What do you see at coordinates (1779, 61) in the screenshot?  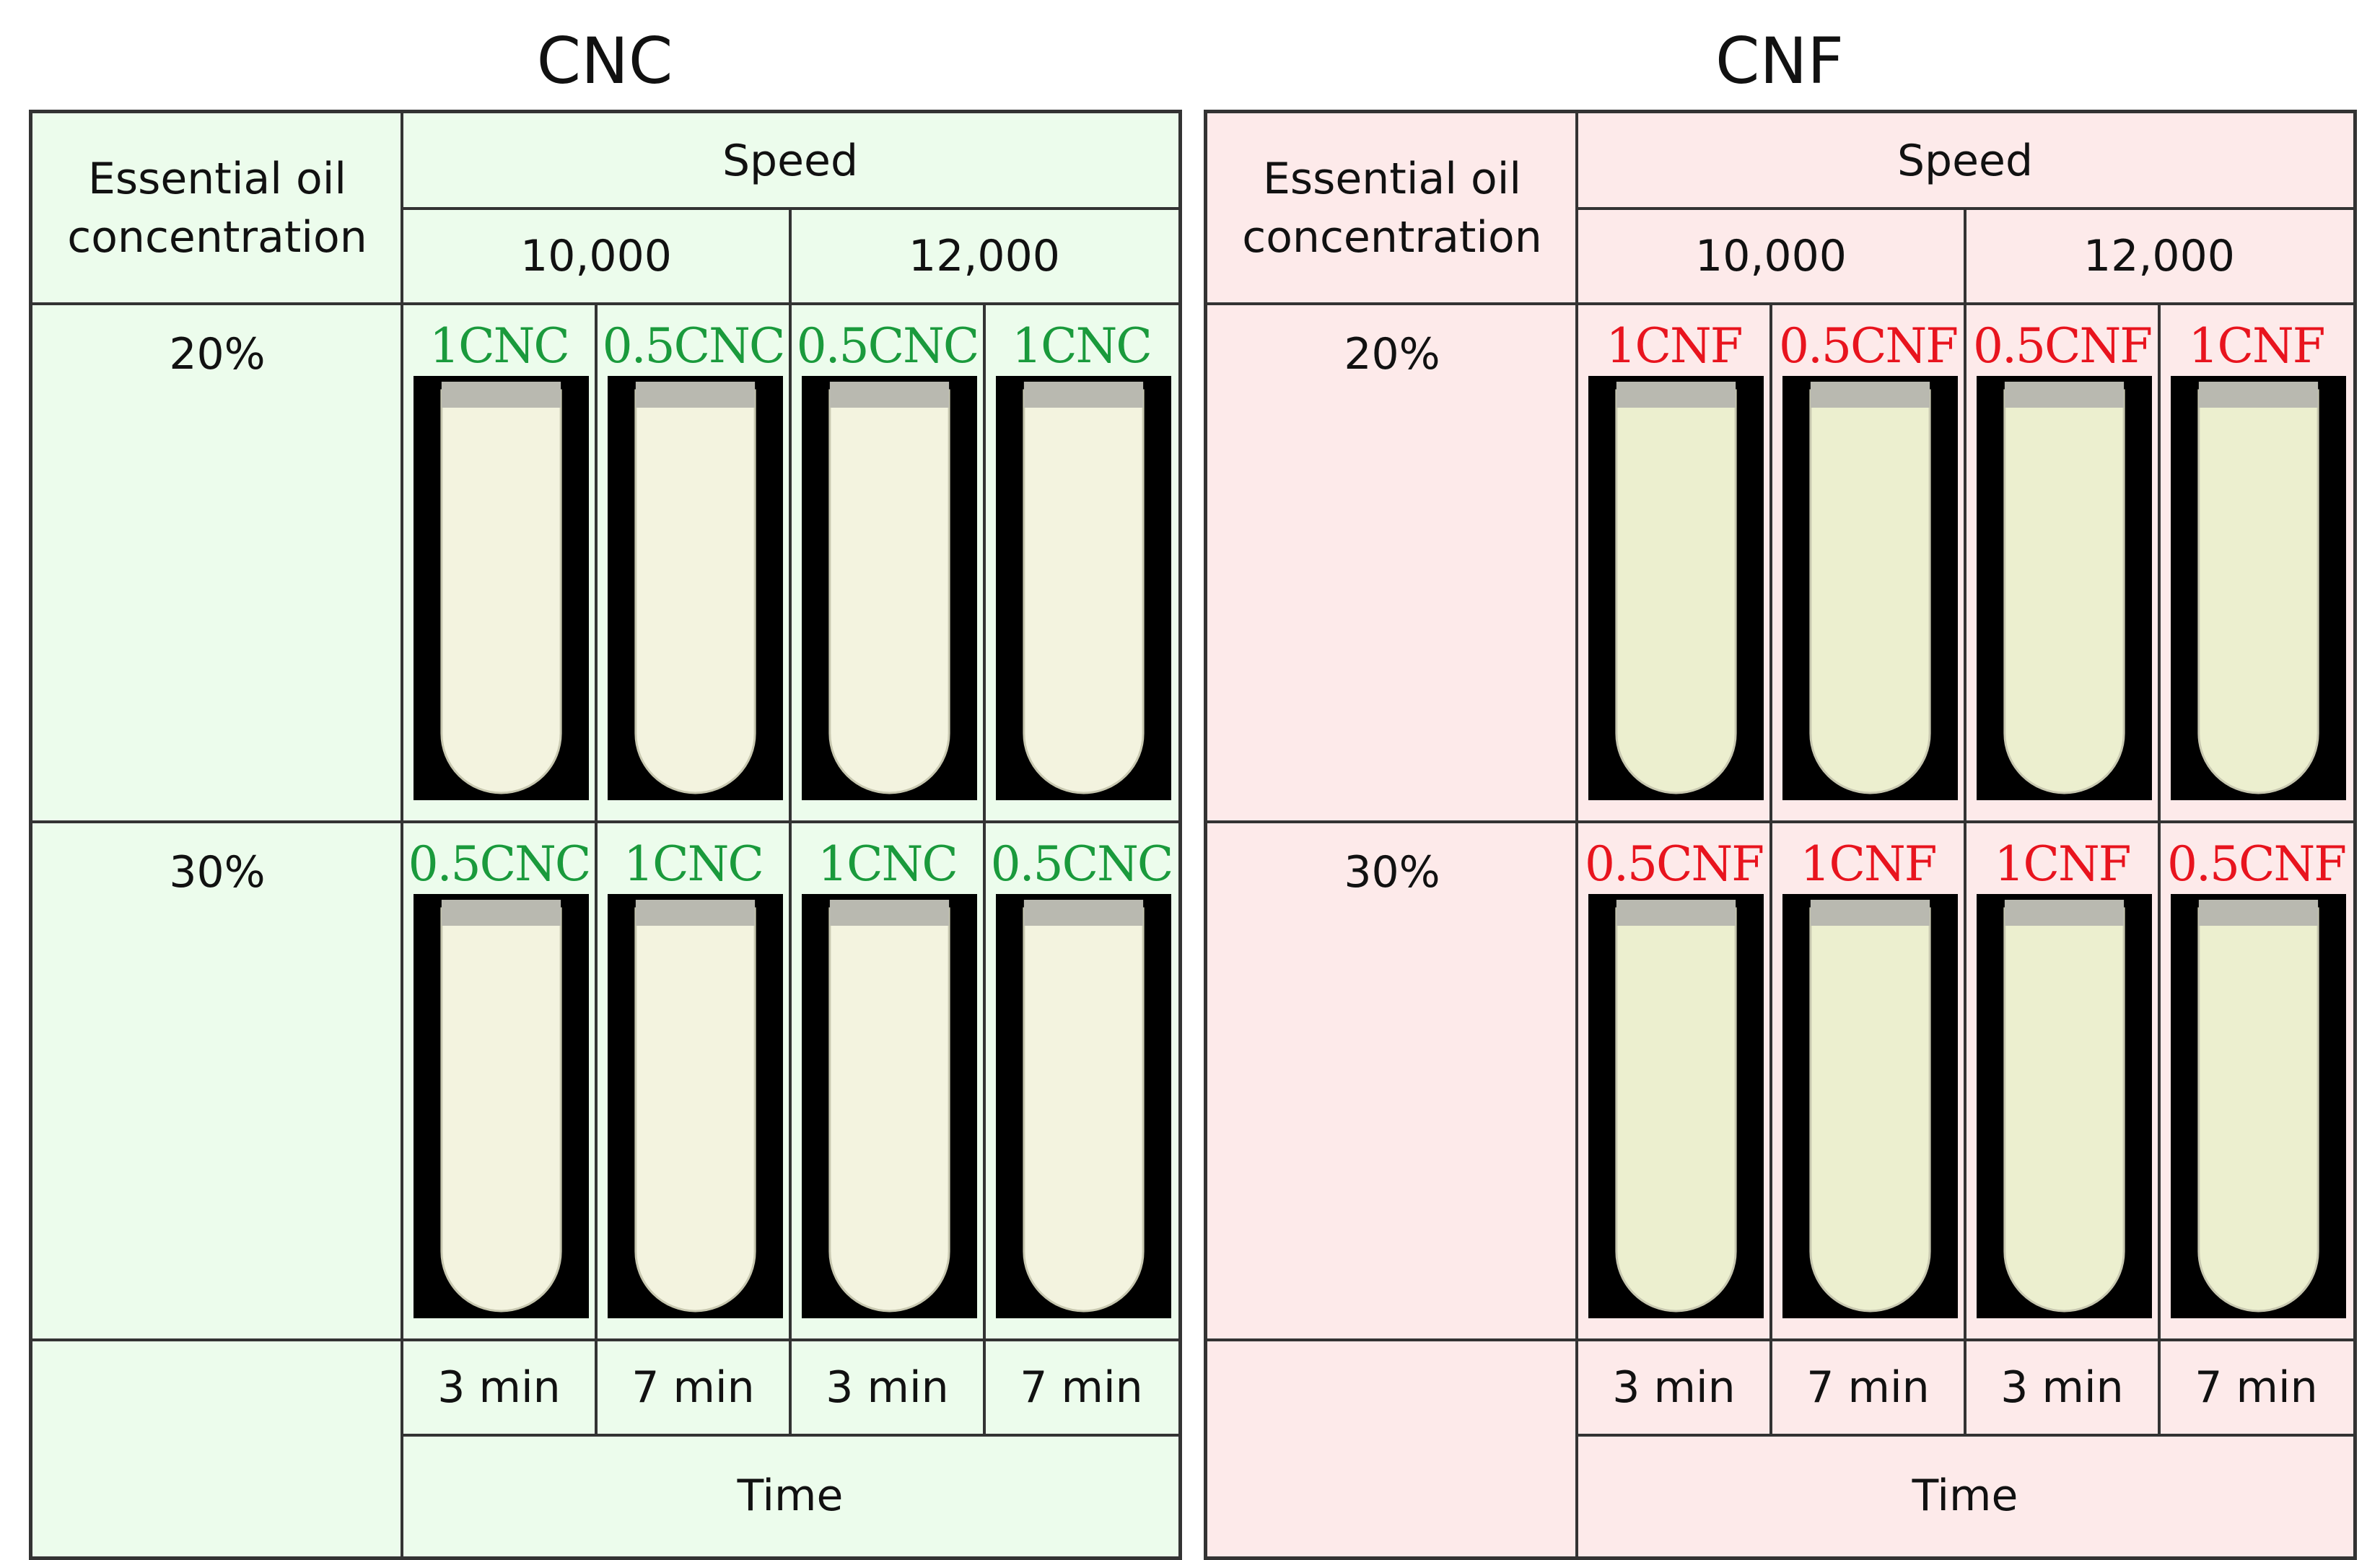 I see `panel-title-cnf: CNF` at bounding box center [1779, 61].